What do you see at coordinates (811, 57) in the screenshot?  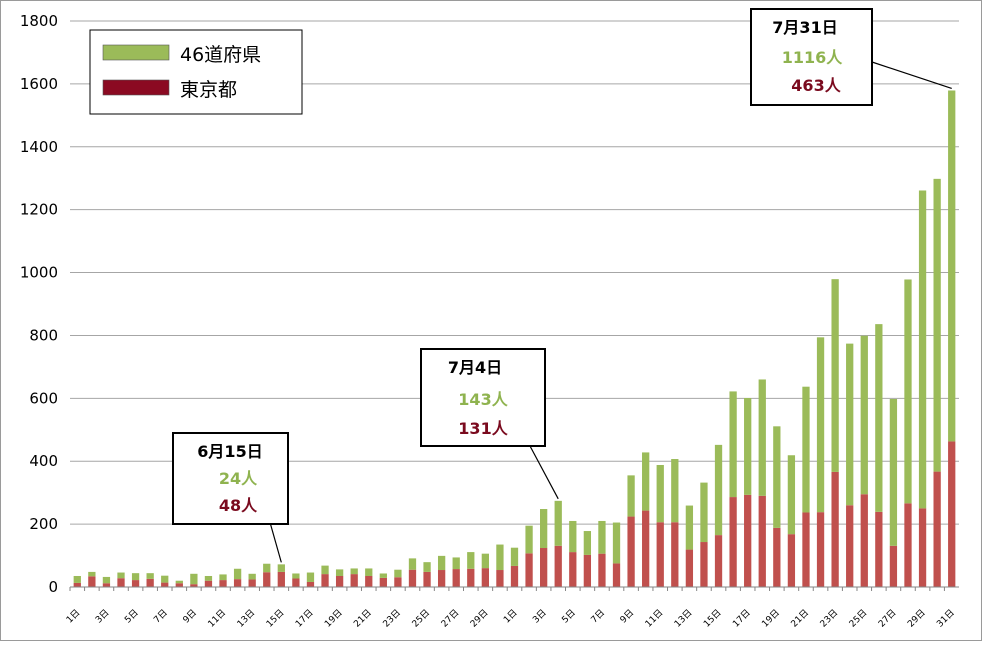 I see `callout-jul31-box` at bounding box center [811, 57].